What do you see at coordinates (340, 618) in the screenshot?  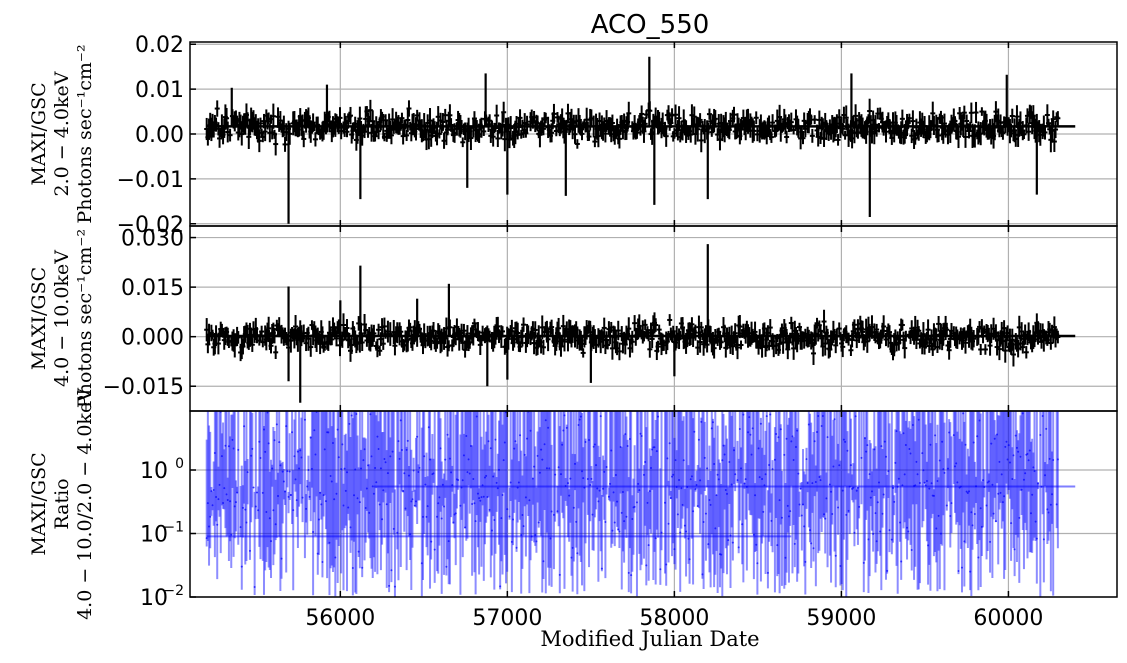 I see `x-tick-label: 56000` at bounding box center [340, 618].